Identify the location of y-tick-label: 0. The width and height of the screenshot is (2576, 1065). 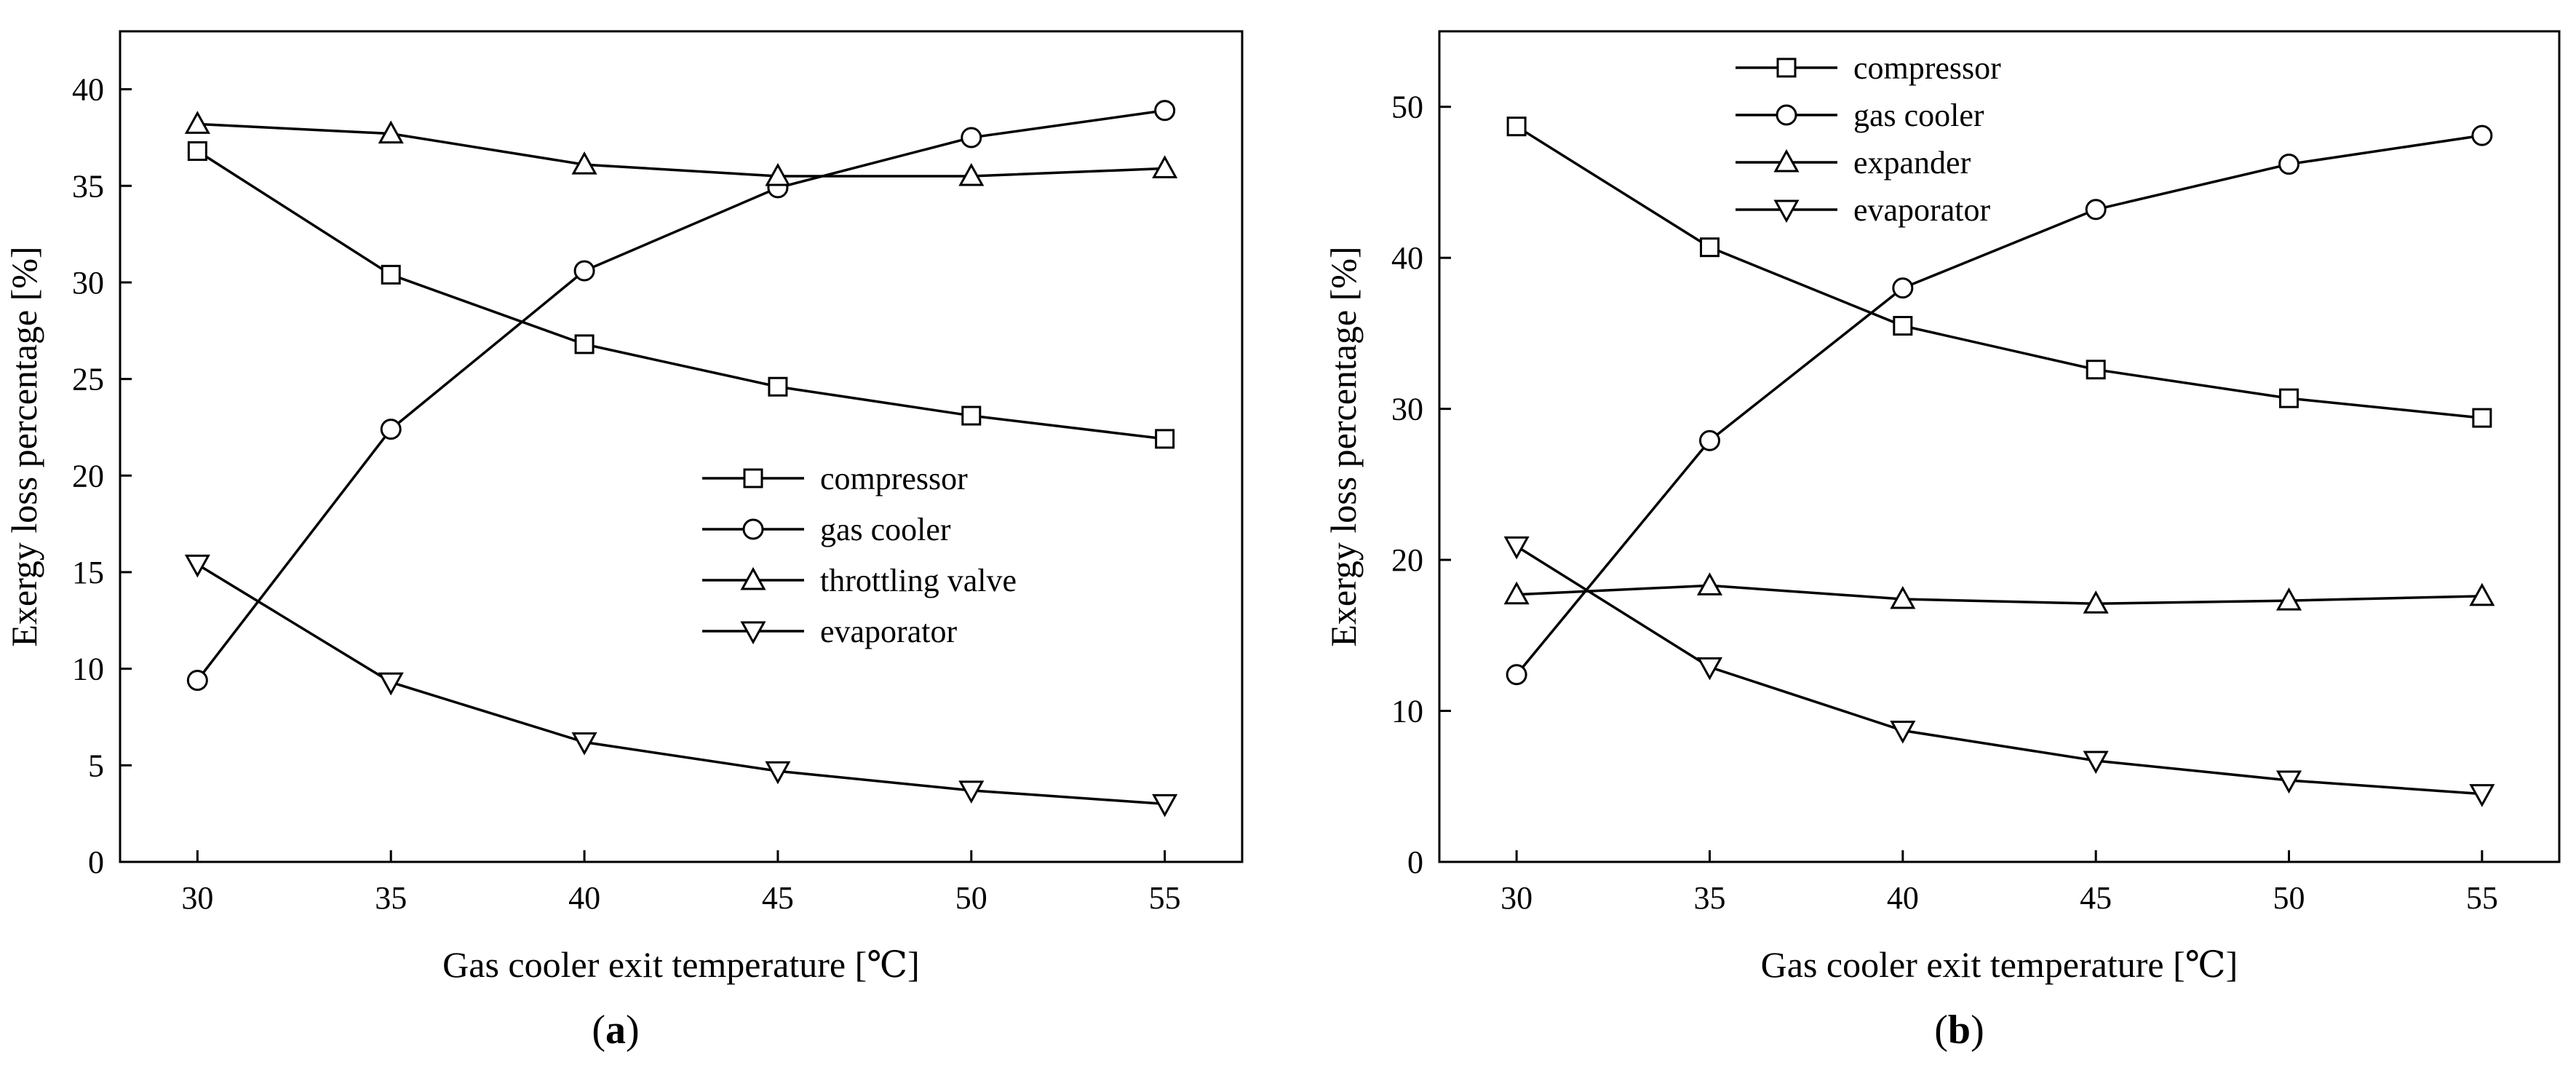
(96, 862).